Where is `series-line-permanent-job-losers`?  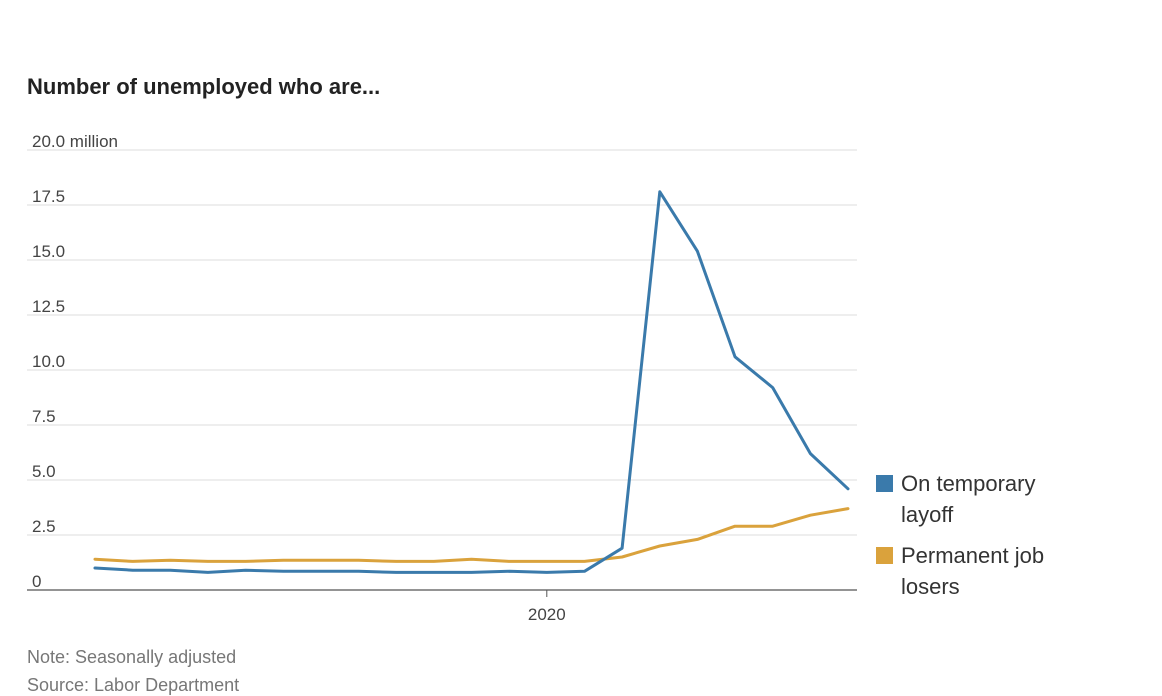 series-line-permanent-job-losers is located at coordinates (471, 535).